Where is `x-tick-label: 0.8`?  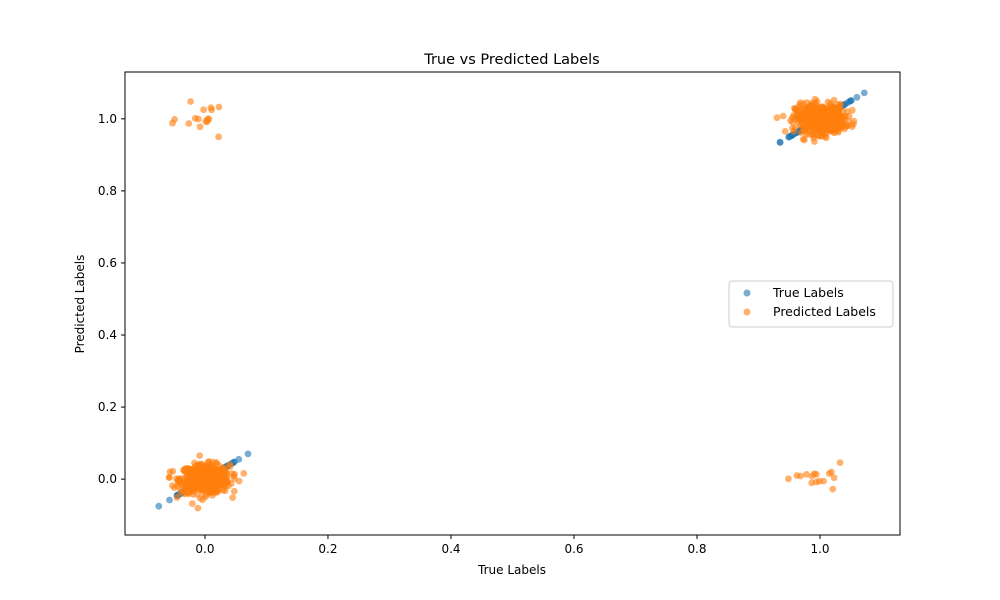 x-tick-label: 0.8 is located at coordinates (696, 549).